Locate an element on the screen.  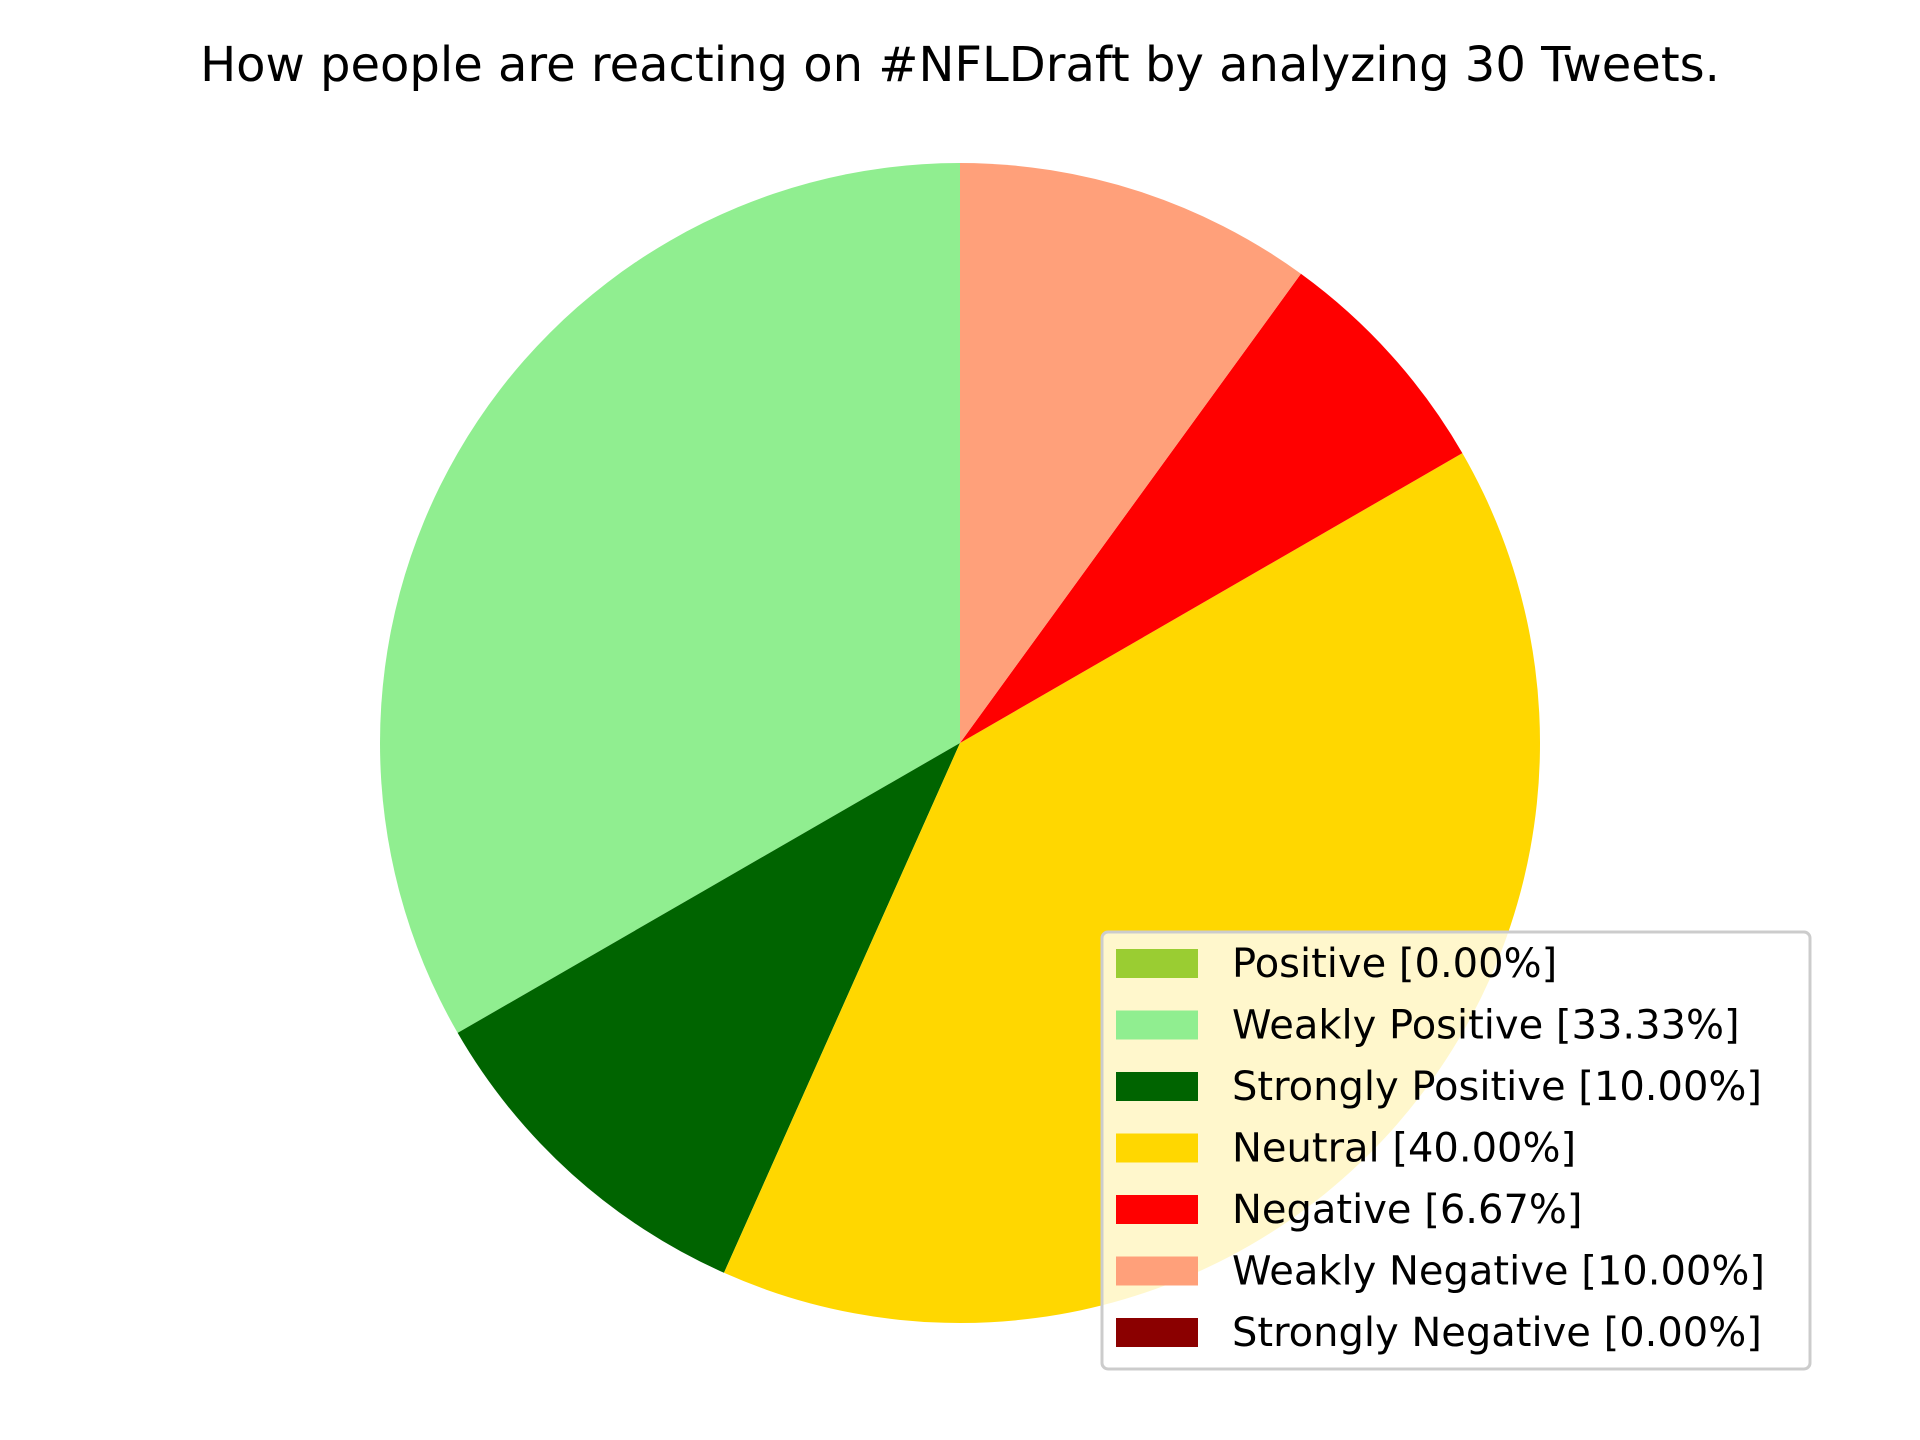
legend-frame is located at coordinates (1456, 1150).